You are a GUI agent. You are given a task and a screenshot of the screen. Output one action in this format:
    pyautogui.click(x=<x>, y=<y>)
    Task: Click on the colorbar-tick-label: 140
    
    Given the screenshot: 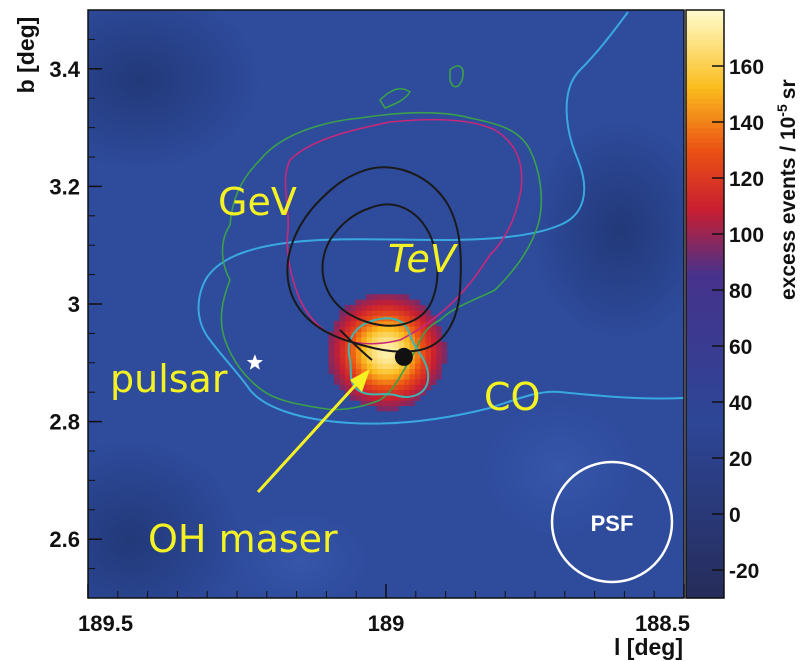 What is the action you would take?
    pyautogui.click(x=746, y=123)
    